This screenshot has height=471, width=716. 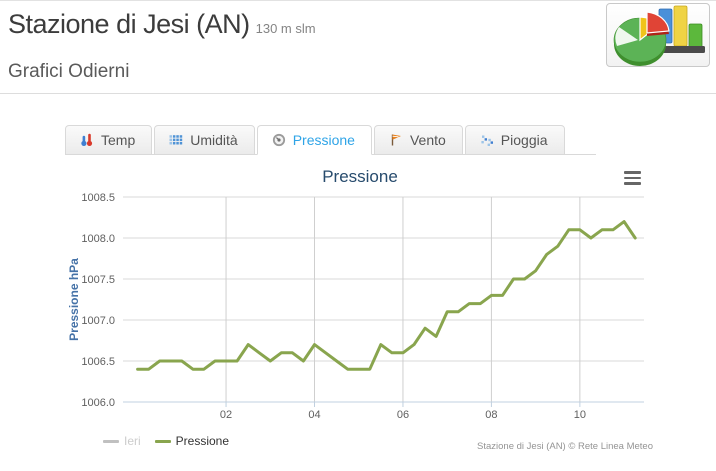 What do you see at coordinates (314, 415) in the screenshot?
I see `svg-text: 04` at bounding box center [314, 415].